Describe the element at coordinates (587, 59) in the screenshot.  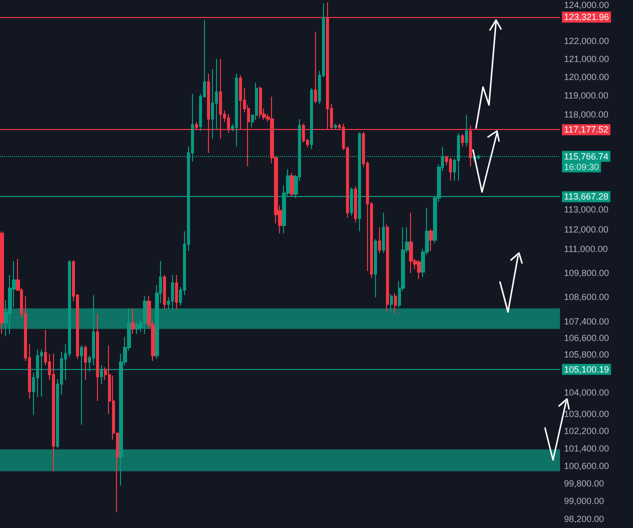
I see `y-tick-label: 121,000.00` at that location.